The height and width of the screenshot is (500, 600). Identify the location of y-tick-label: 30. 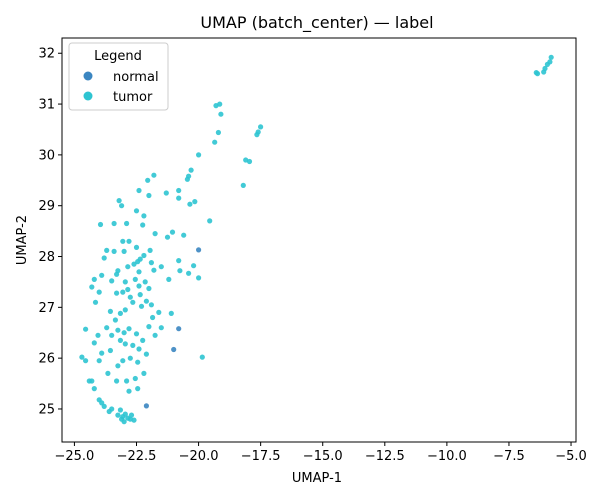
(46, 155).